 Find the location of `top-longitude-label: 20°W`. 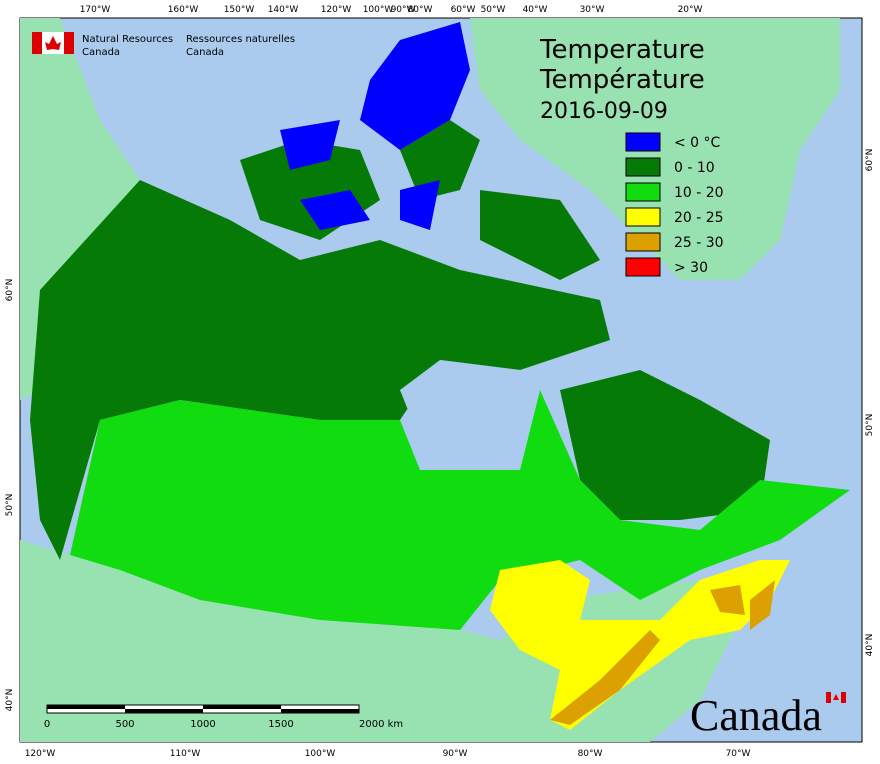

top-longitude-label: 20°W is located at coordinates (690, 10).